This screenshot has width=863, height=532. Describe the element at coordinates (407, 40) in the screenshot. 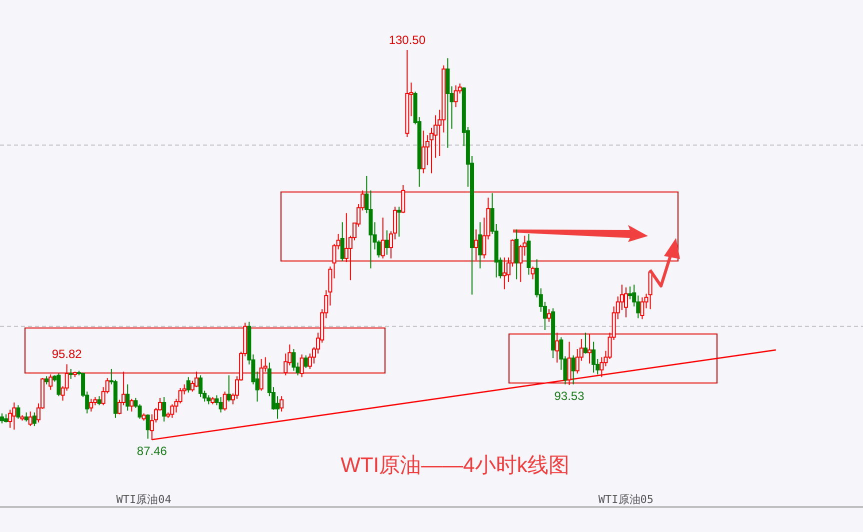

I see `annotation: 130.50` at that location.